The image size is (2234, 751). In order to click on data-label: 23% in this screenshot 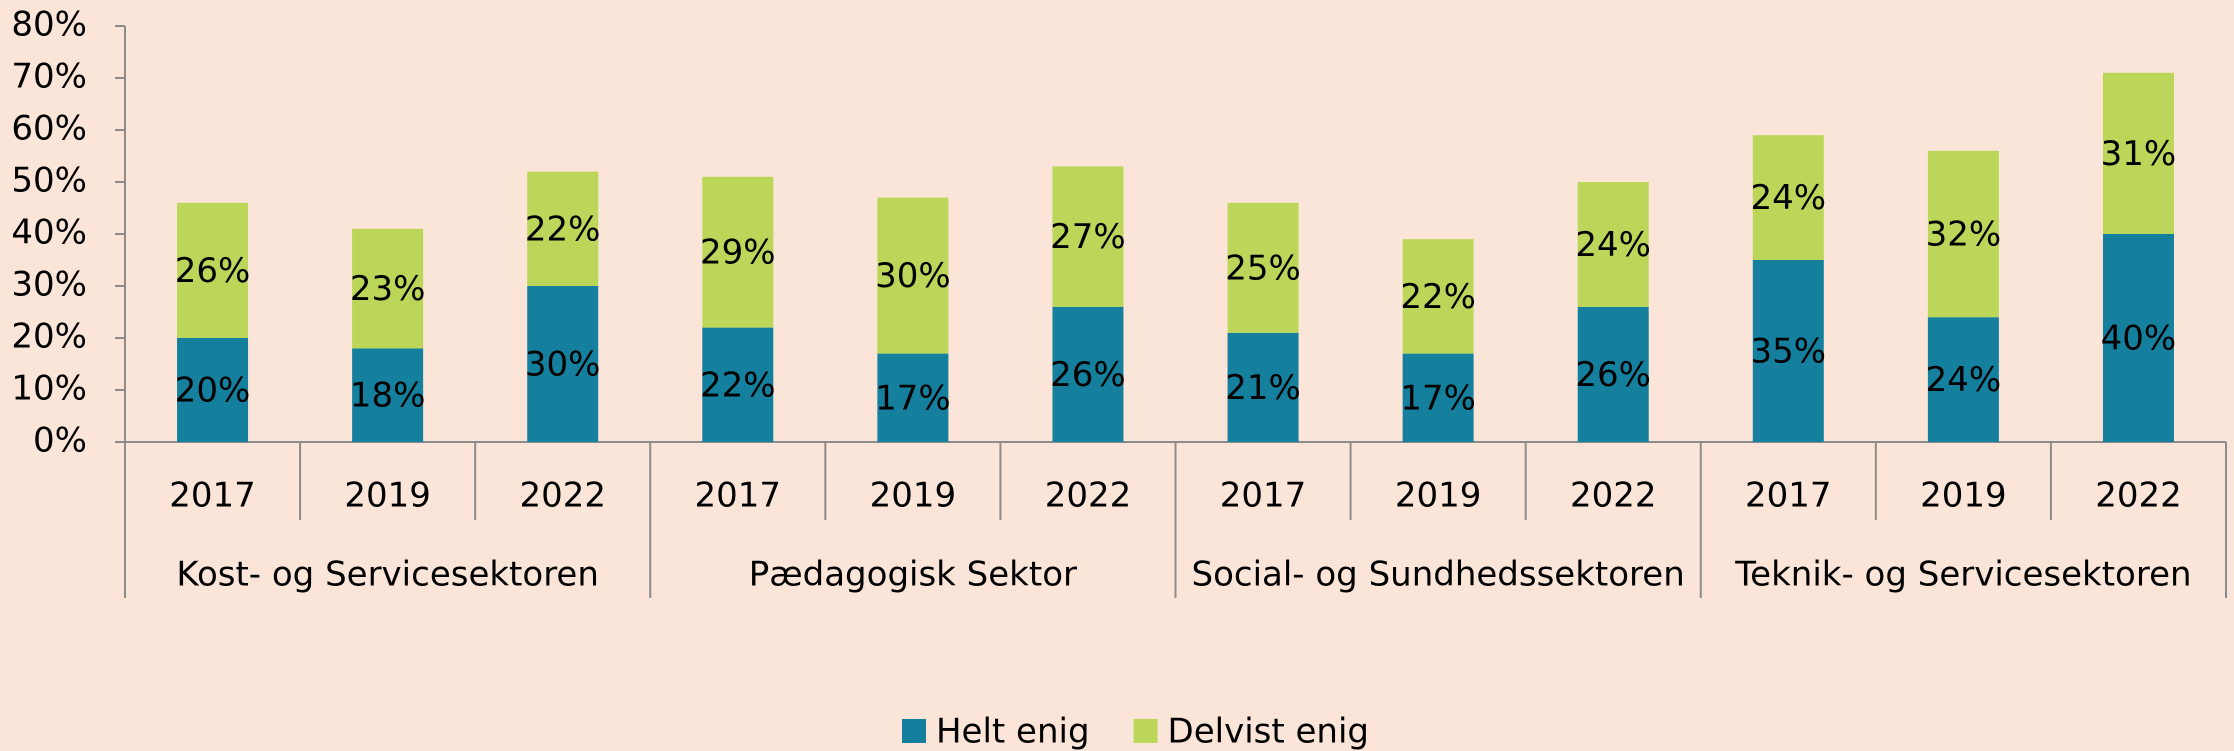, I will do `click(388, 289)`.